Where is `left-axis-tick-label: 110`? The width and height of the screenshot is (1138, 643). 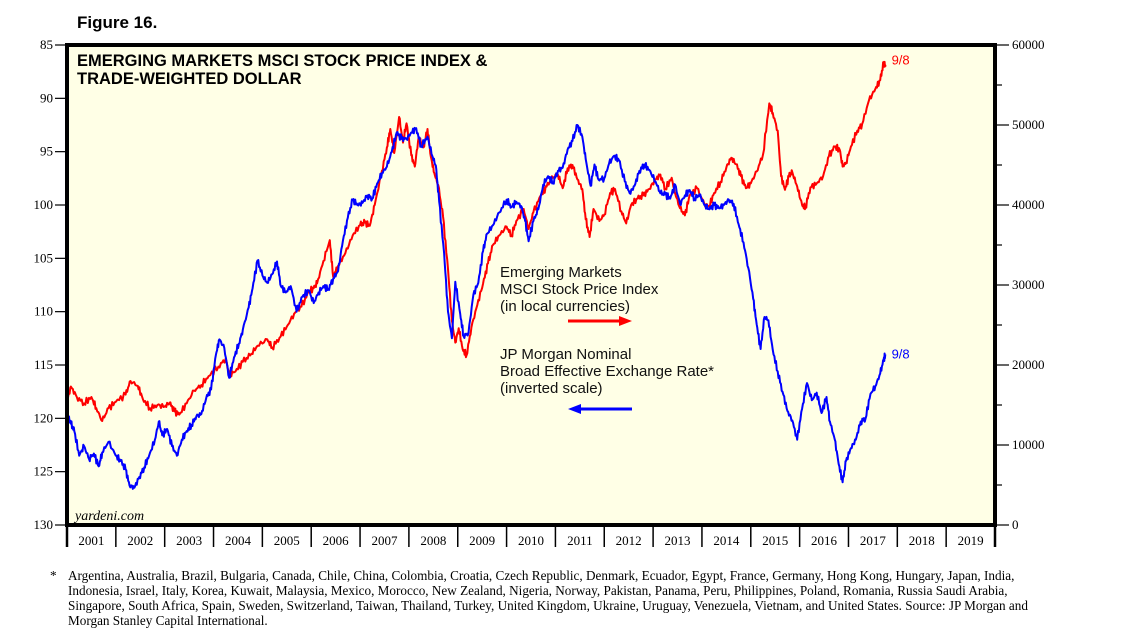
left-axis-tick-label: 110 is located at coordinates (43, 311).